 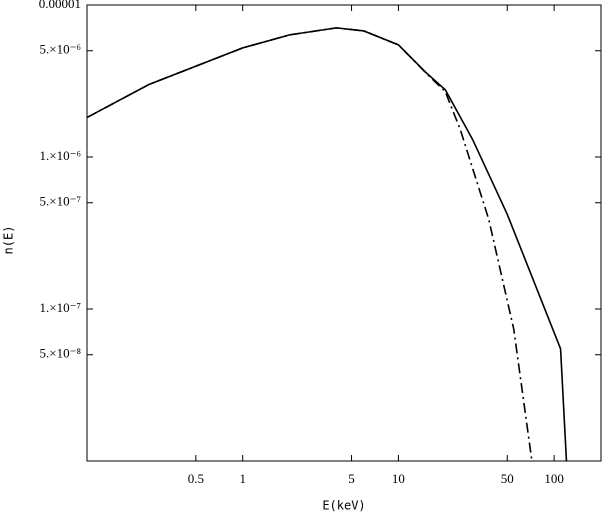 I want to click on y-tick-label: 5.×10⁻⁶, so click(x=60, y=49).